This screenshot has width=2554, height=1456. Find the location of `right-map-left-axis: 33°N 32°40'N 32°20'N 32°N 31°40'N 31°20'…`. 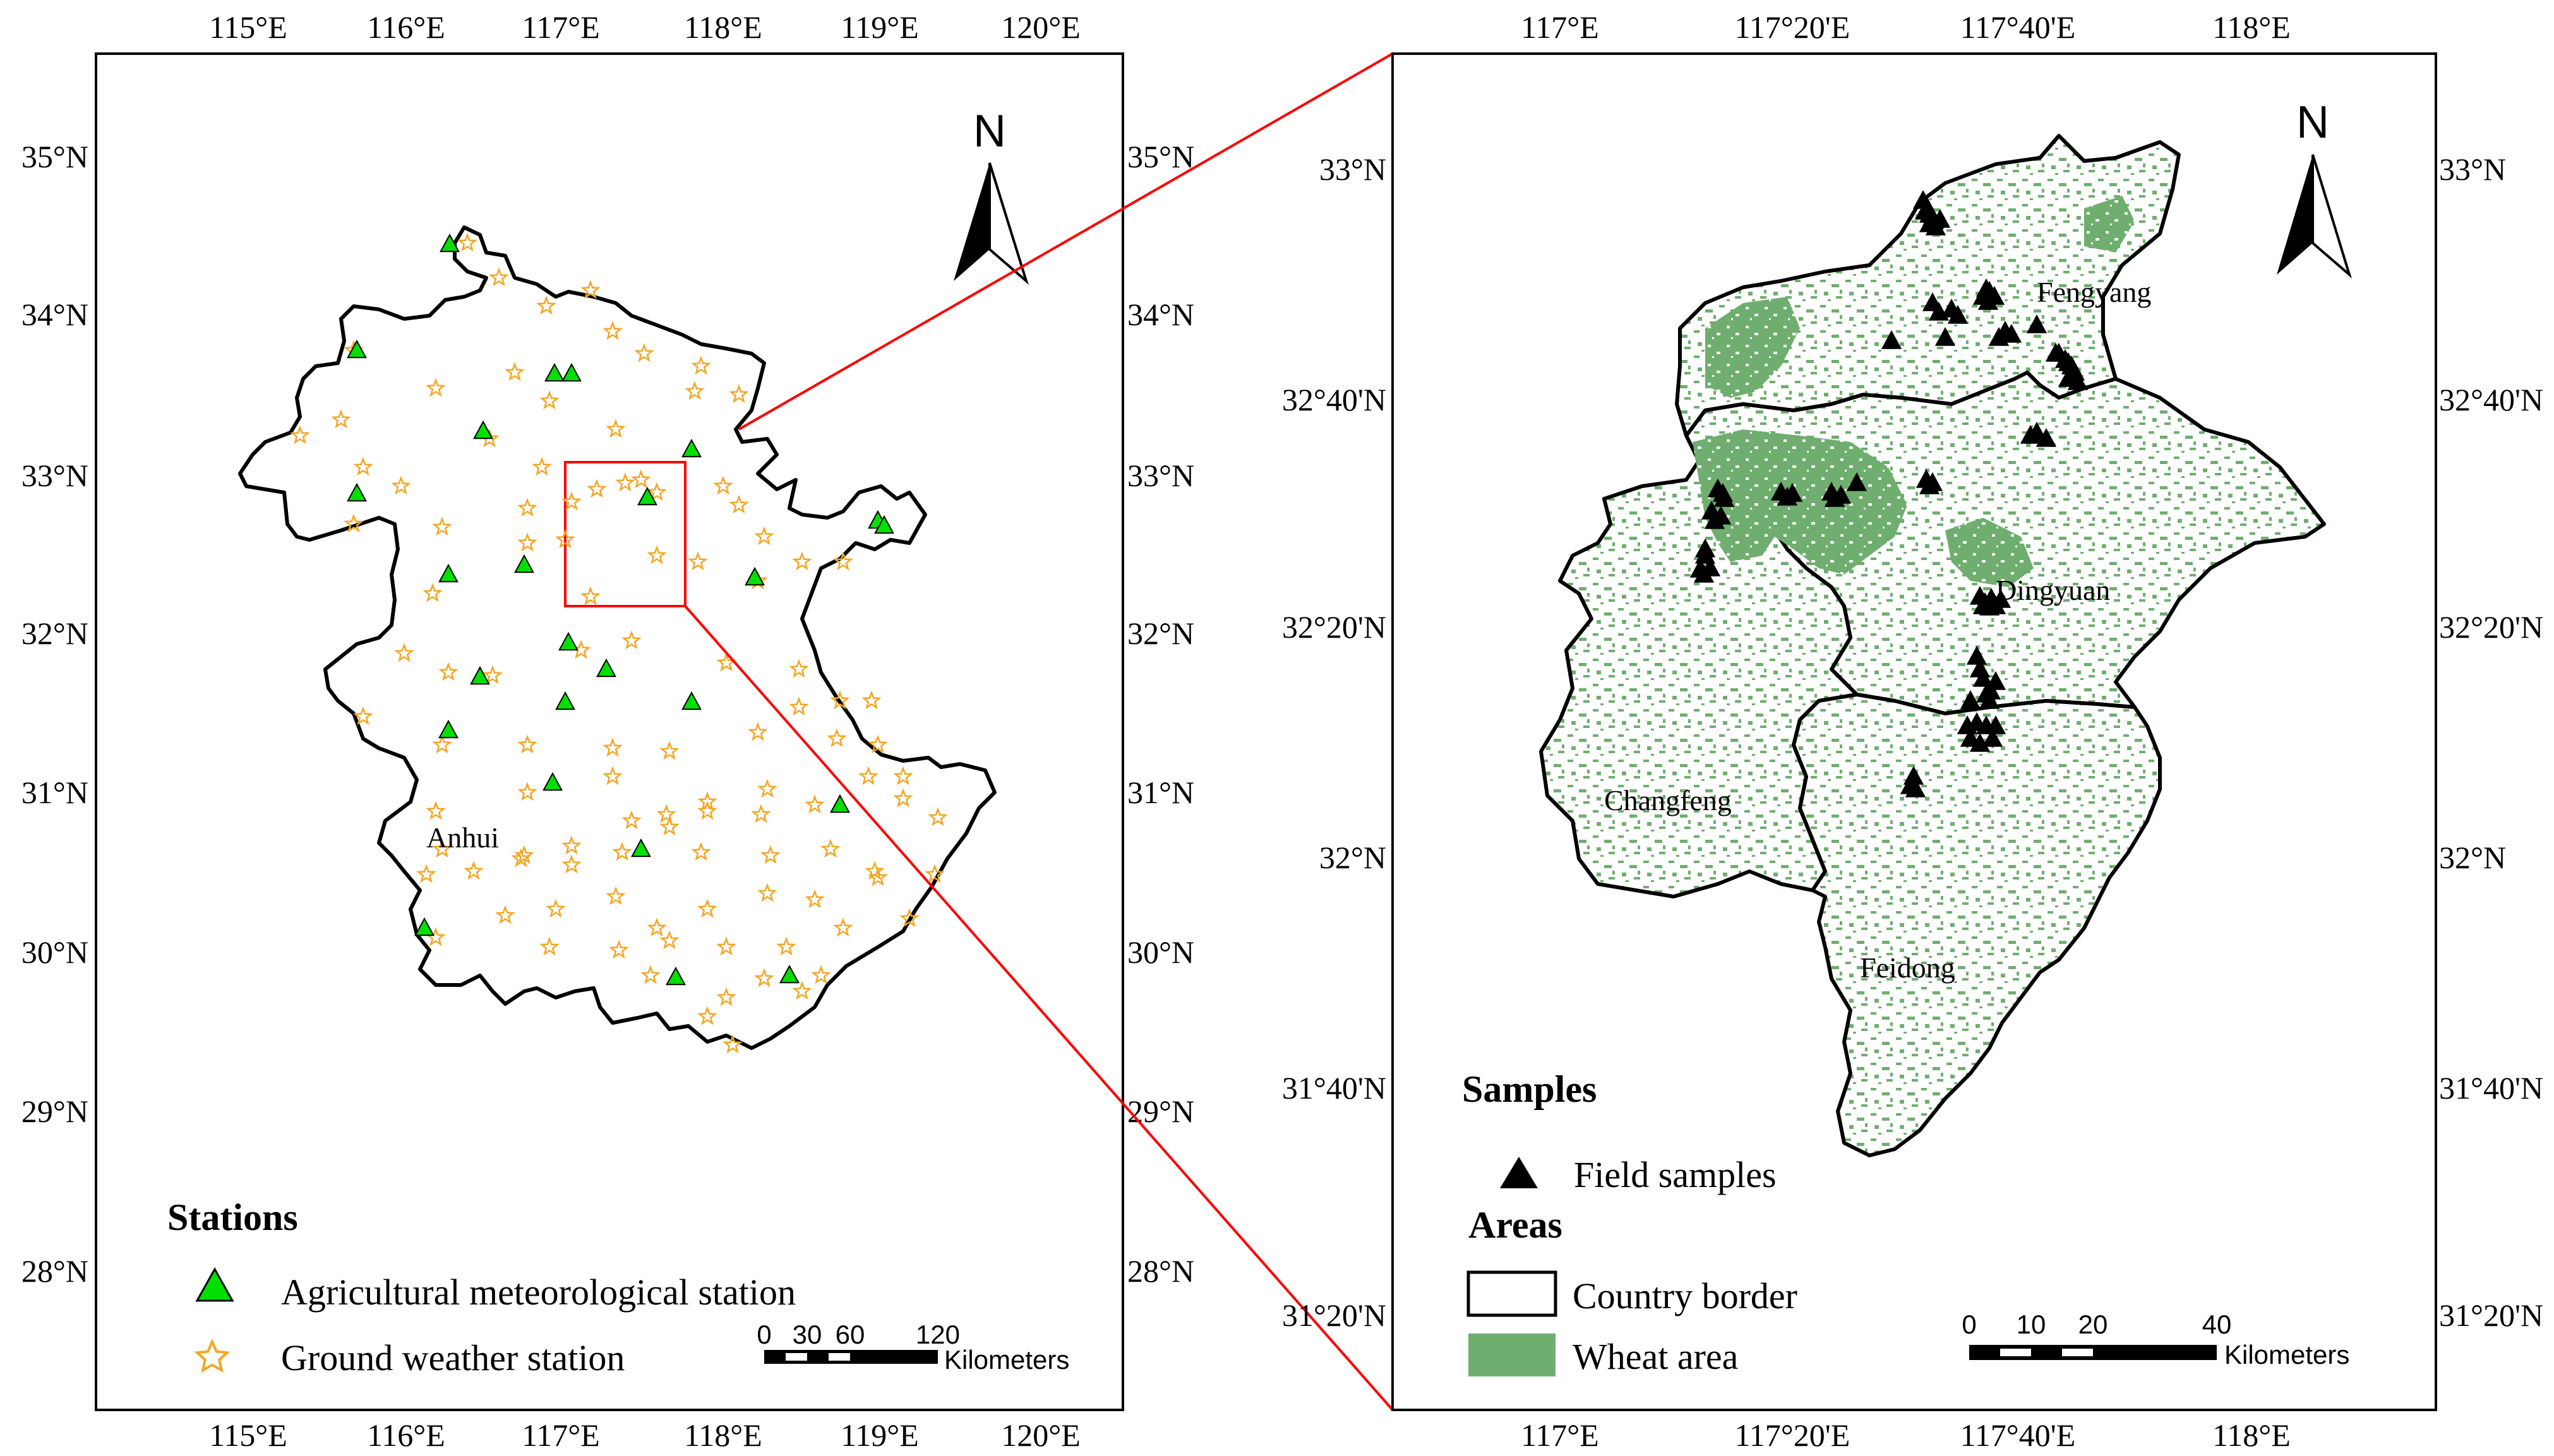

right-map-left-axis: 33°N 32°40'N 32°20'N 32°N 31°40'N 31°20'… is located at coordinates (1334, 742).